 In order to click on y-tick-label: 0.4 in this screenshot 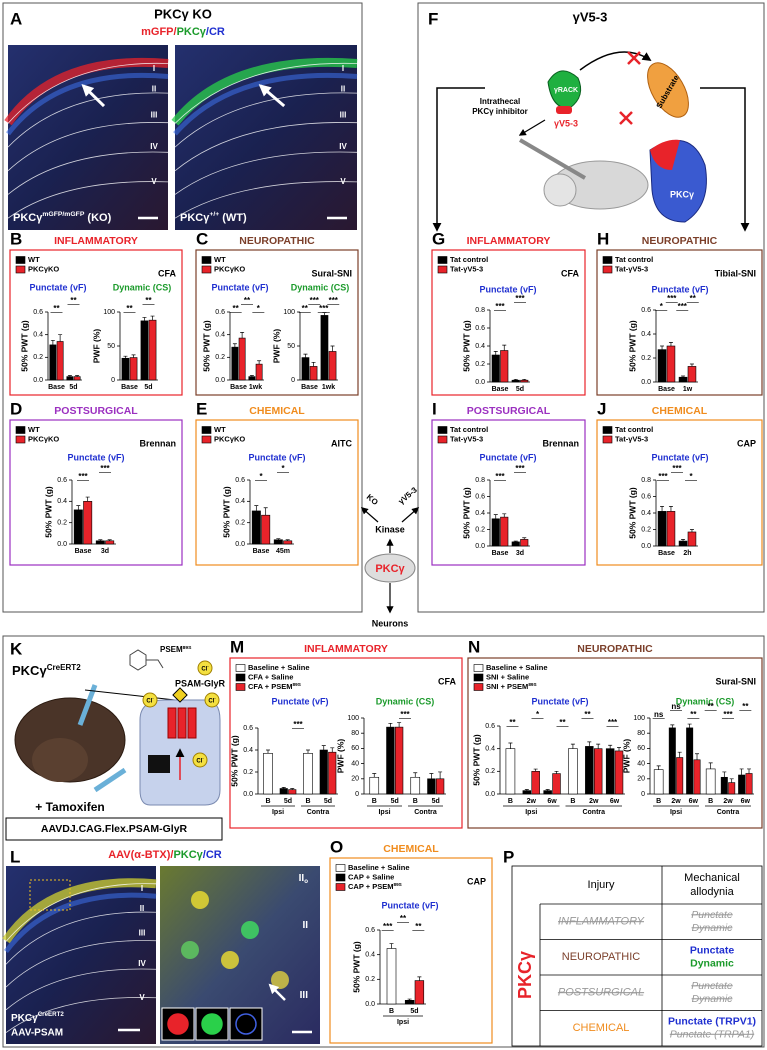, I will do `click(490, 749)`.